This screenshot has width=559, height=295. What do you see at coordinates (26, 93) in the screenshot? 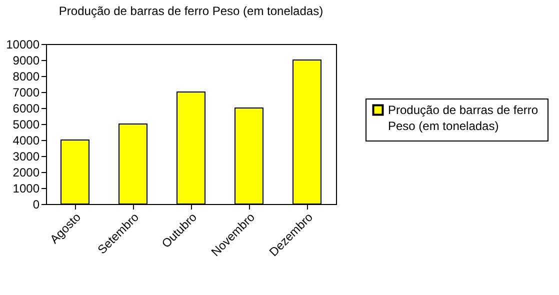
I see `y-tick-label: 7000` at bounding box center [26, 93].